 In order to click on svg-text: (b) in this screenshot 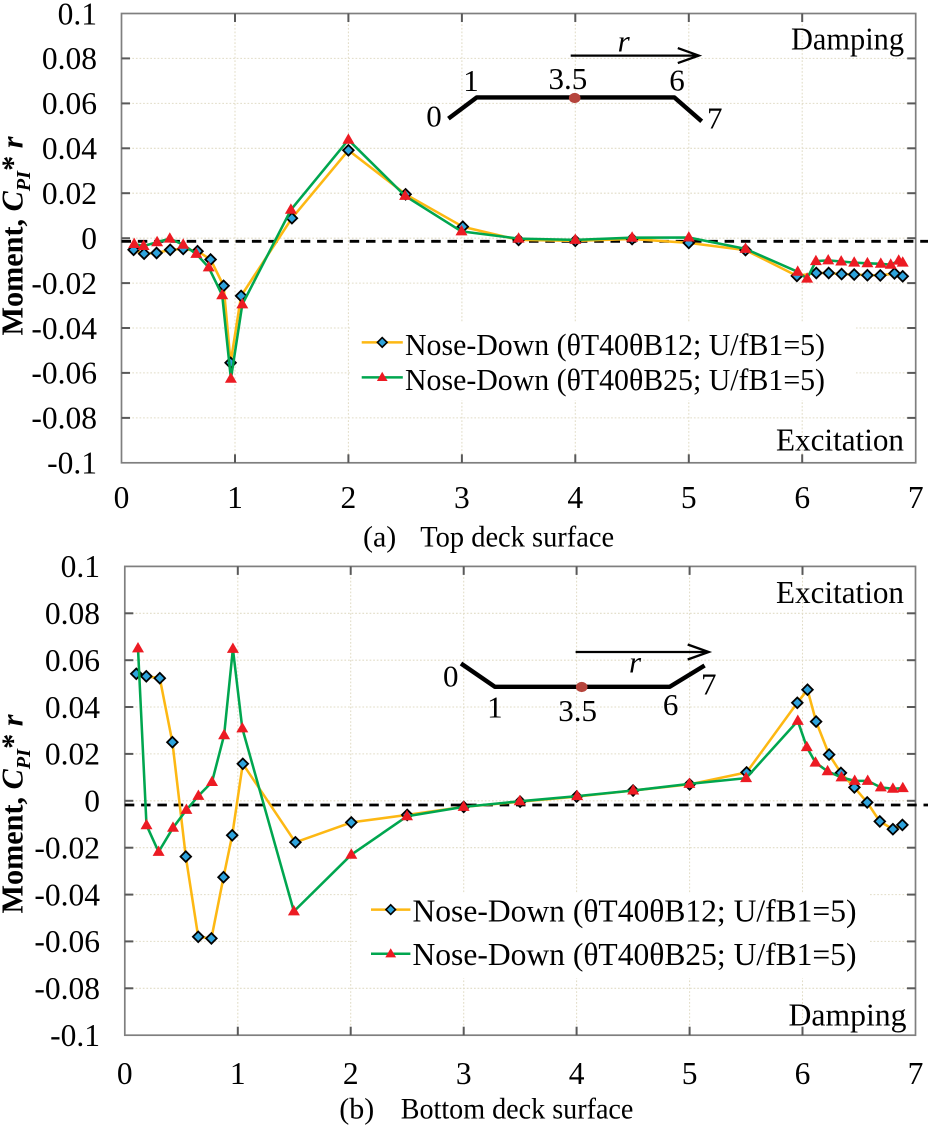, I will do `click(356, 1108)`.